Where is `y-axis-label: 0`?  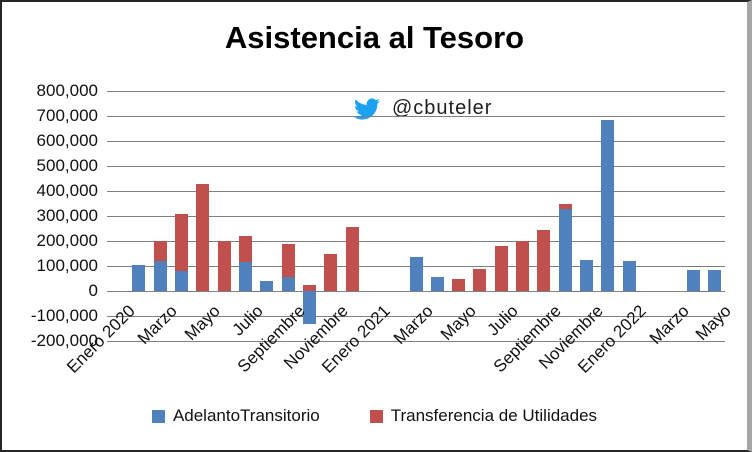
y-axis-label: 0 is located at coordinates (93, 290).